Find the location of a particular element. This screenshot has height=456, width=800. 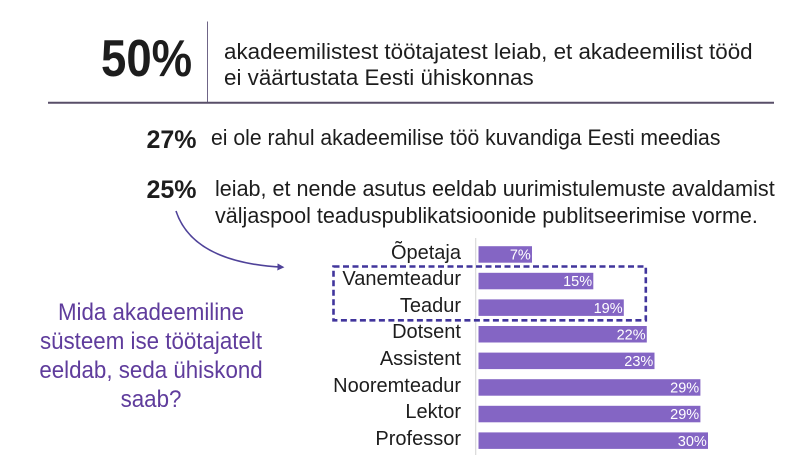

svg-text: 19% is located at coordinates (608, 309).